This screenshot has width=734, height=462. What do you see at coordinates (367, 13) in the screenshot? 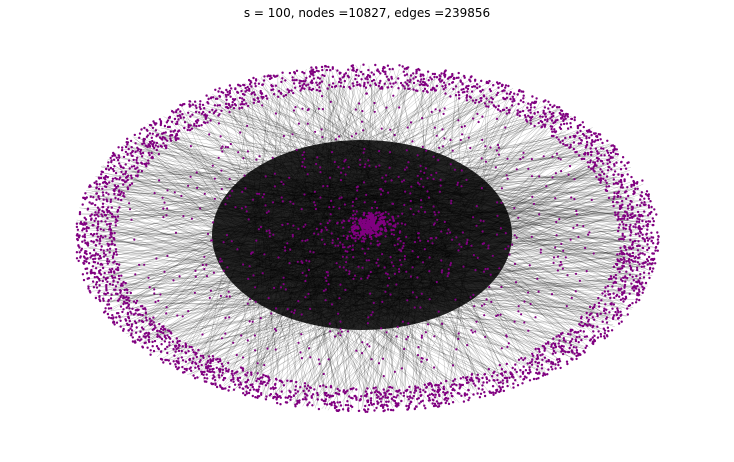
I see `figure-title: s = 100, nodes =10827, edges =239856` at bounding box center [367, 13].